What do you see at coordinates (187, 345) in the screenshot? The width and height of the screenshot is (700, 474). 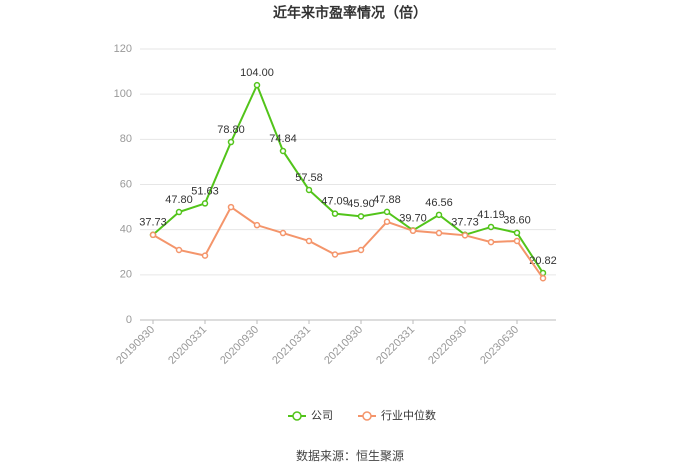 I see `x-tick-label: 20200331` at bounding box center [187, 345].